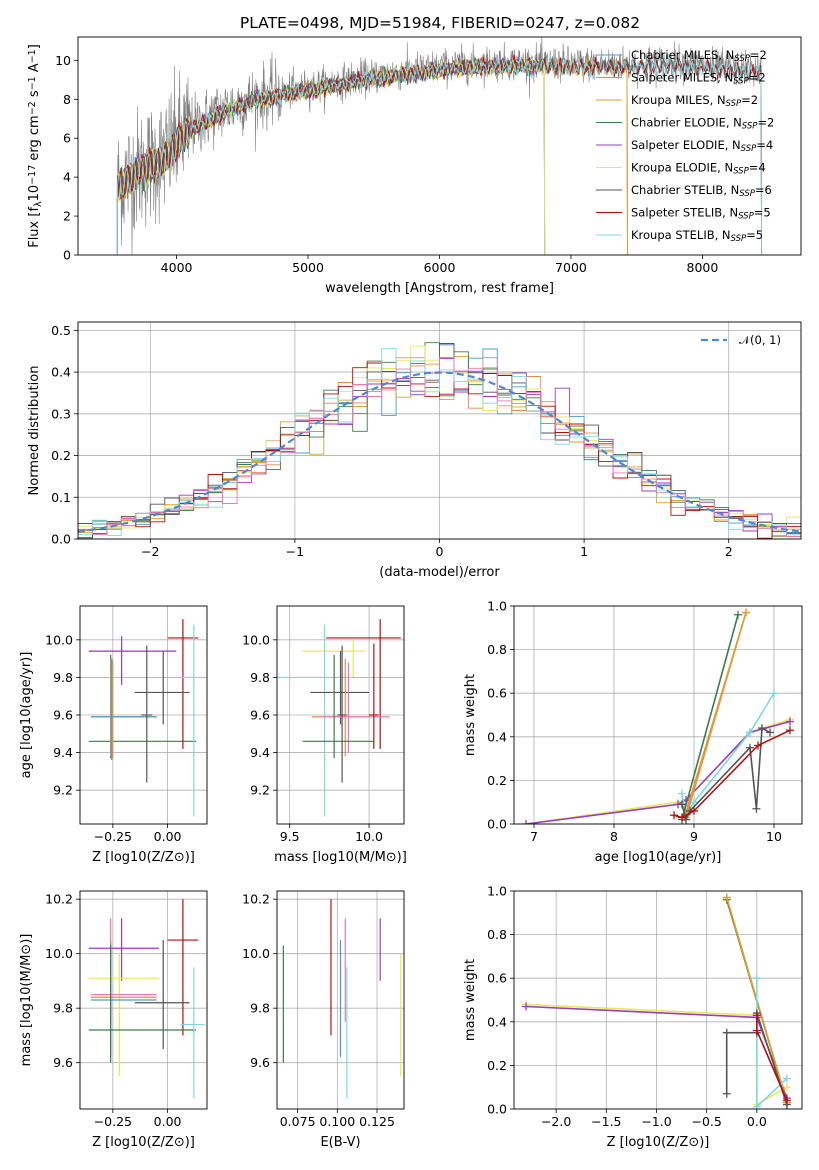 The image size is (819, 1170). I want to click on model-spectrum-salpeter-stelib, so click(439, 154).